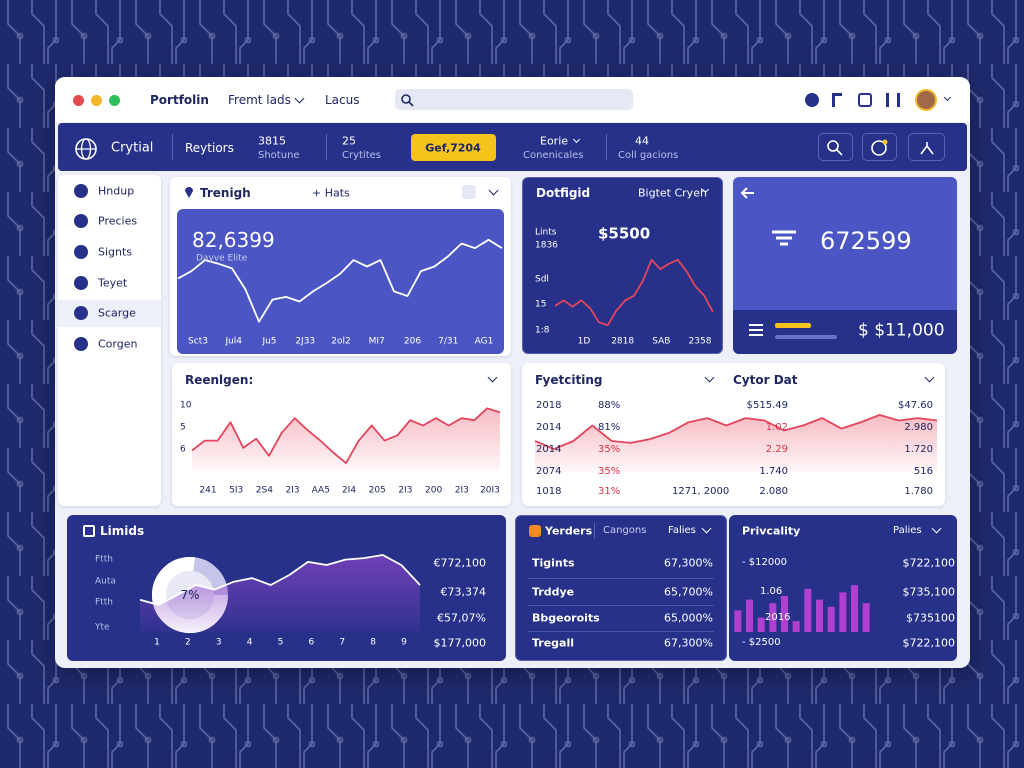 This screenshot has height=768, width=1024. Describe the element at coordinates (512, 147) in the screenshot. I see `nav-bar` at that location.